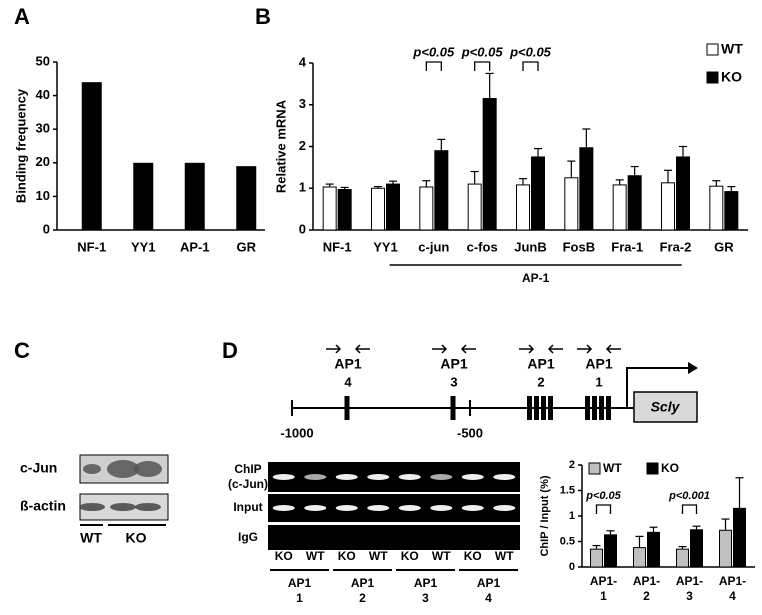 The height and width of the screenshot is (615, 762). Describe the element at coordinates (732, 588) in the screenshot. I see `x-tick-label: AP1- 4` at that location.